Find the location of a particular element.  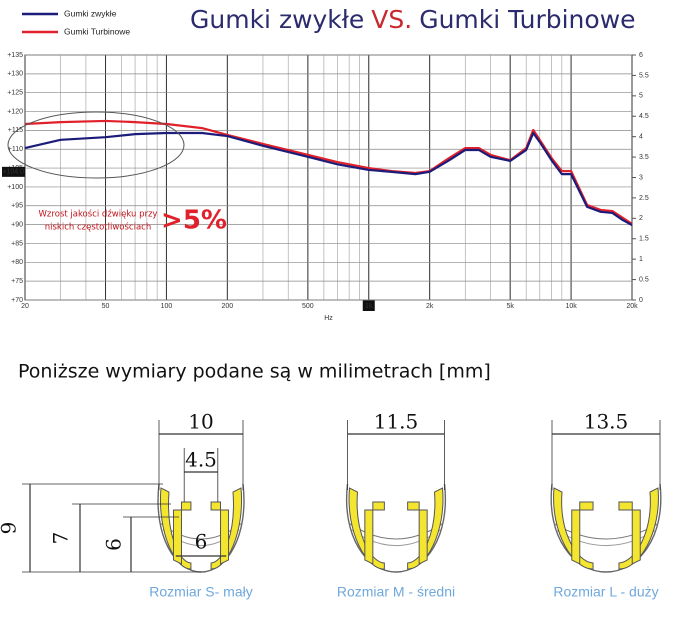

dimension-label: 10 is located at coordinates (200, 422).